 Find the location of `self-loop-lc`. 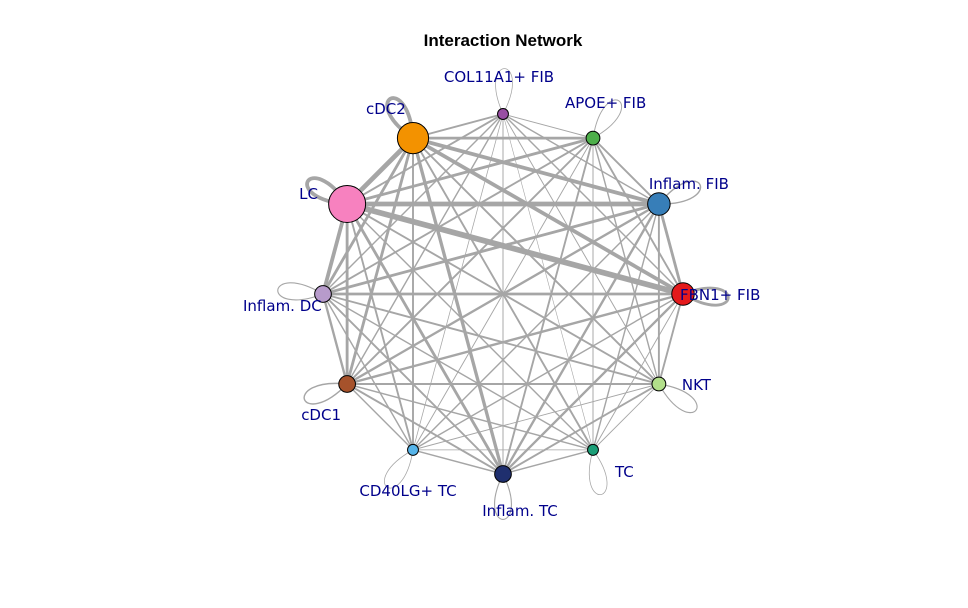

self-loop-lc is located at coordinates (327, 191).